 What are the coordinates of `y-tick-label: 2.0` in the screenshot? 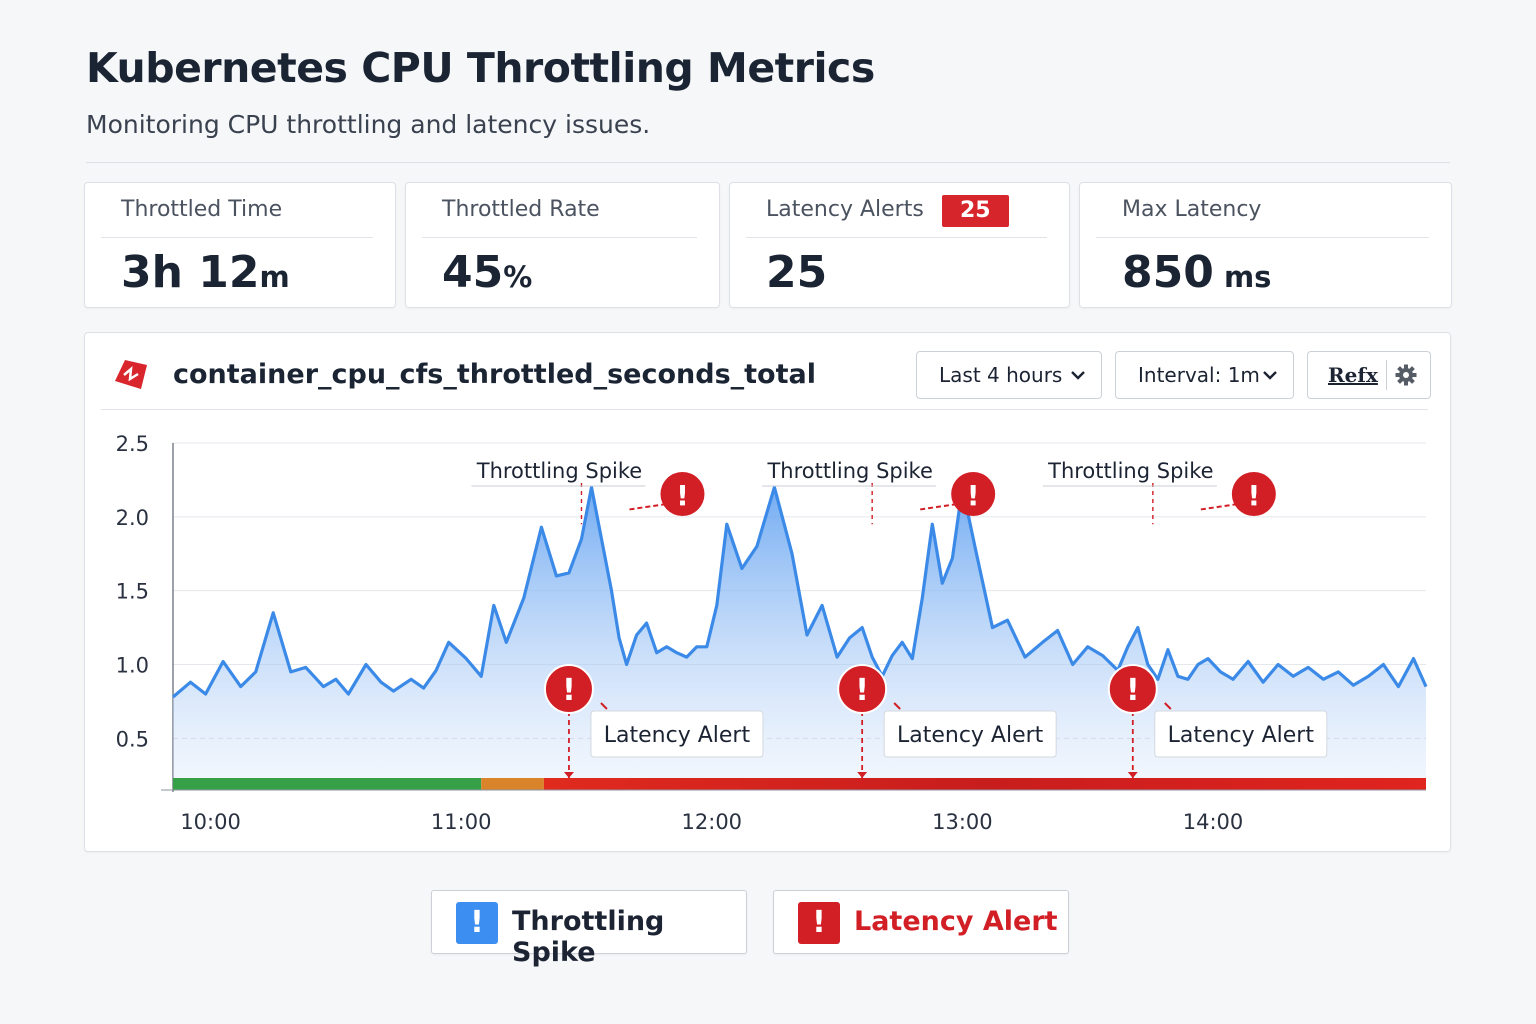 It's located at (132, 518).